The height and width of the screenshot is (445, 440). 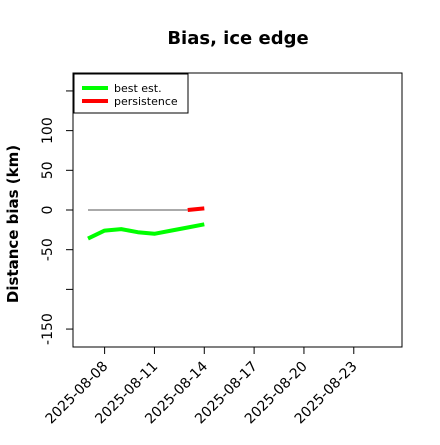 What do you see at coordinates (57, 217) in the screenshot?
I see `y-axis: -150 -50 0 50 100` at bounding box center [57, 217].